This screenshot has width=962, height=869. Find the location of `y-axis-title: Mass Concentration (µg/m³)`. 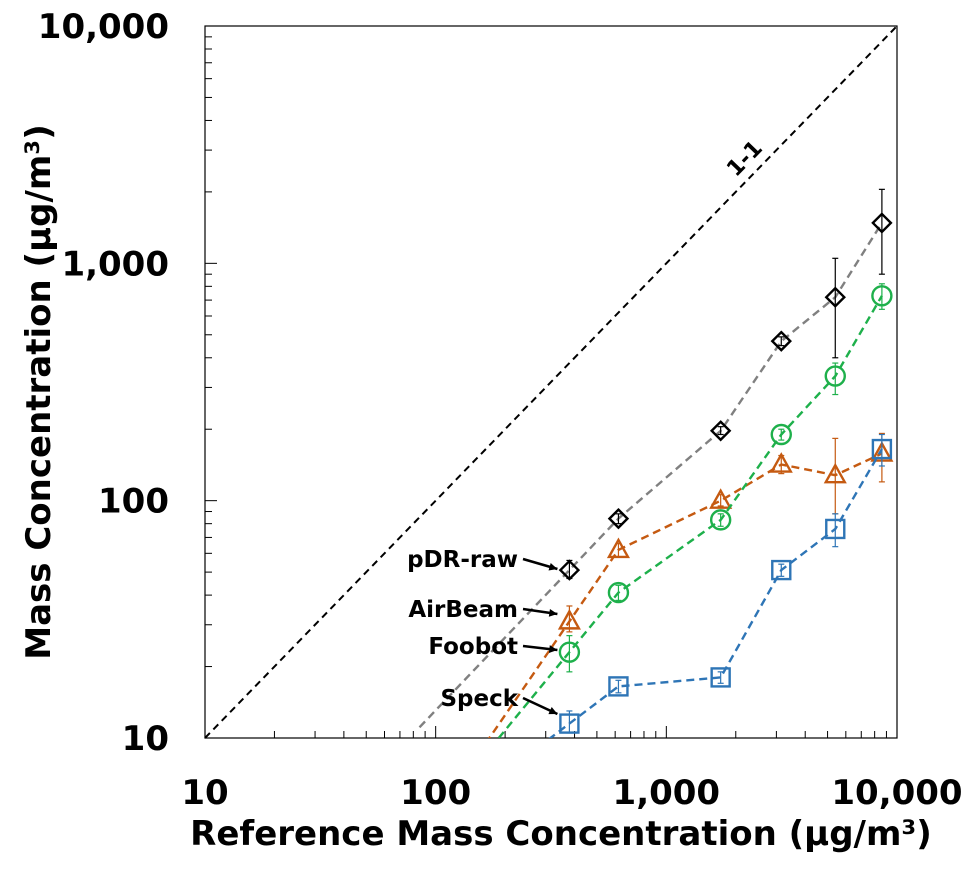

y-axis-title: Mass Concentration (µg/m³) is located at coordinates (39, 391).